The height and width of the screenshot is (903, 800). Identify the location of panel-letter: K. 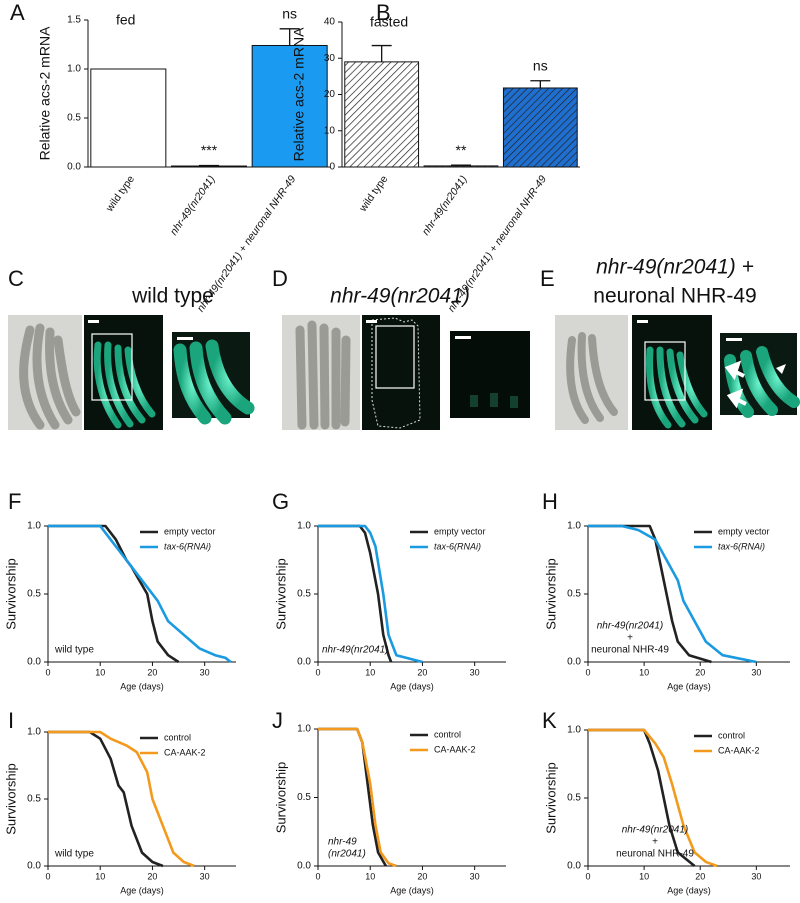
(549, 720).